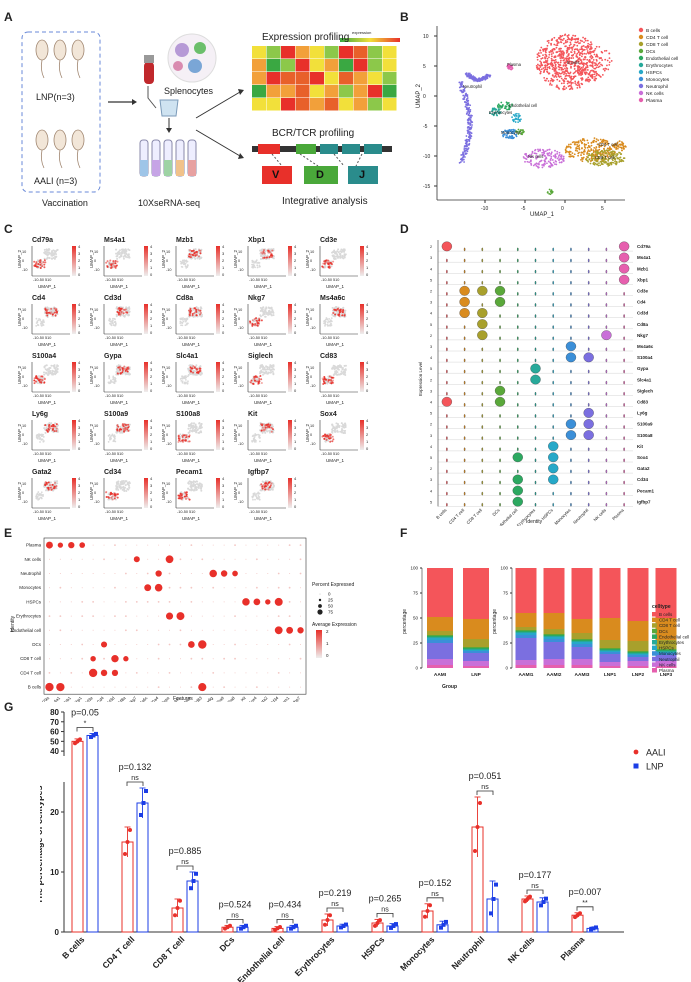  Describe the element at coordinates (95, 261) in the screenshot. I see `feature-plot-ytick: 0` at that location.